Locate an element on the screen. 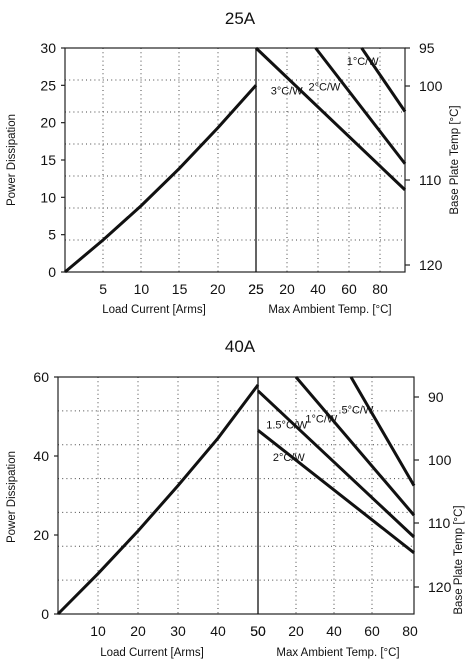 The height and width of the screenshot is (662, 466). chart-25a-xtick-left-label: 5 is located at coordinates (103, 289).